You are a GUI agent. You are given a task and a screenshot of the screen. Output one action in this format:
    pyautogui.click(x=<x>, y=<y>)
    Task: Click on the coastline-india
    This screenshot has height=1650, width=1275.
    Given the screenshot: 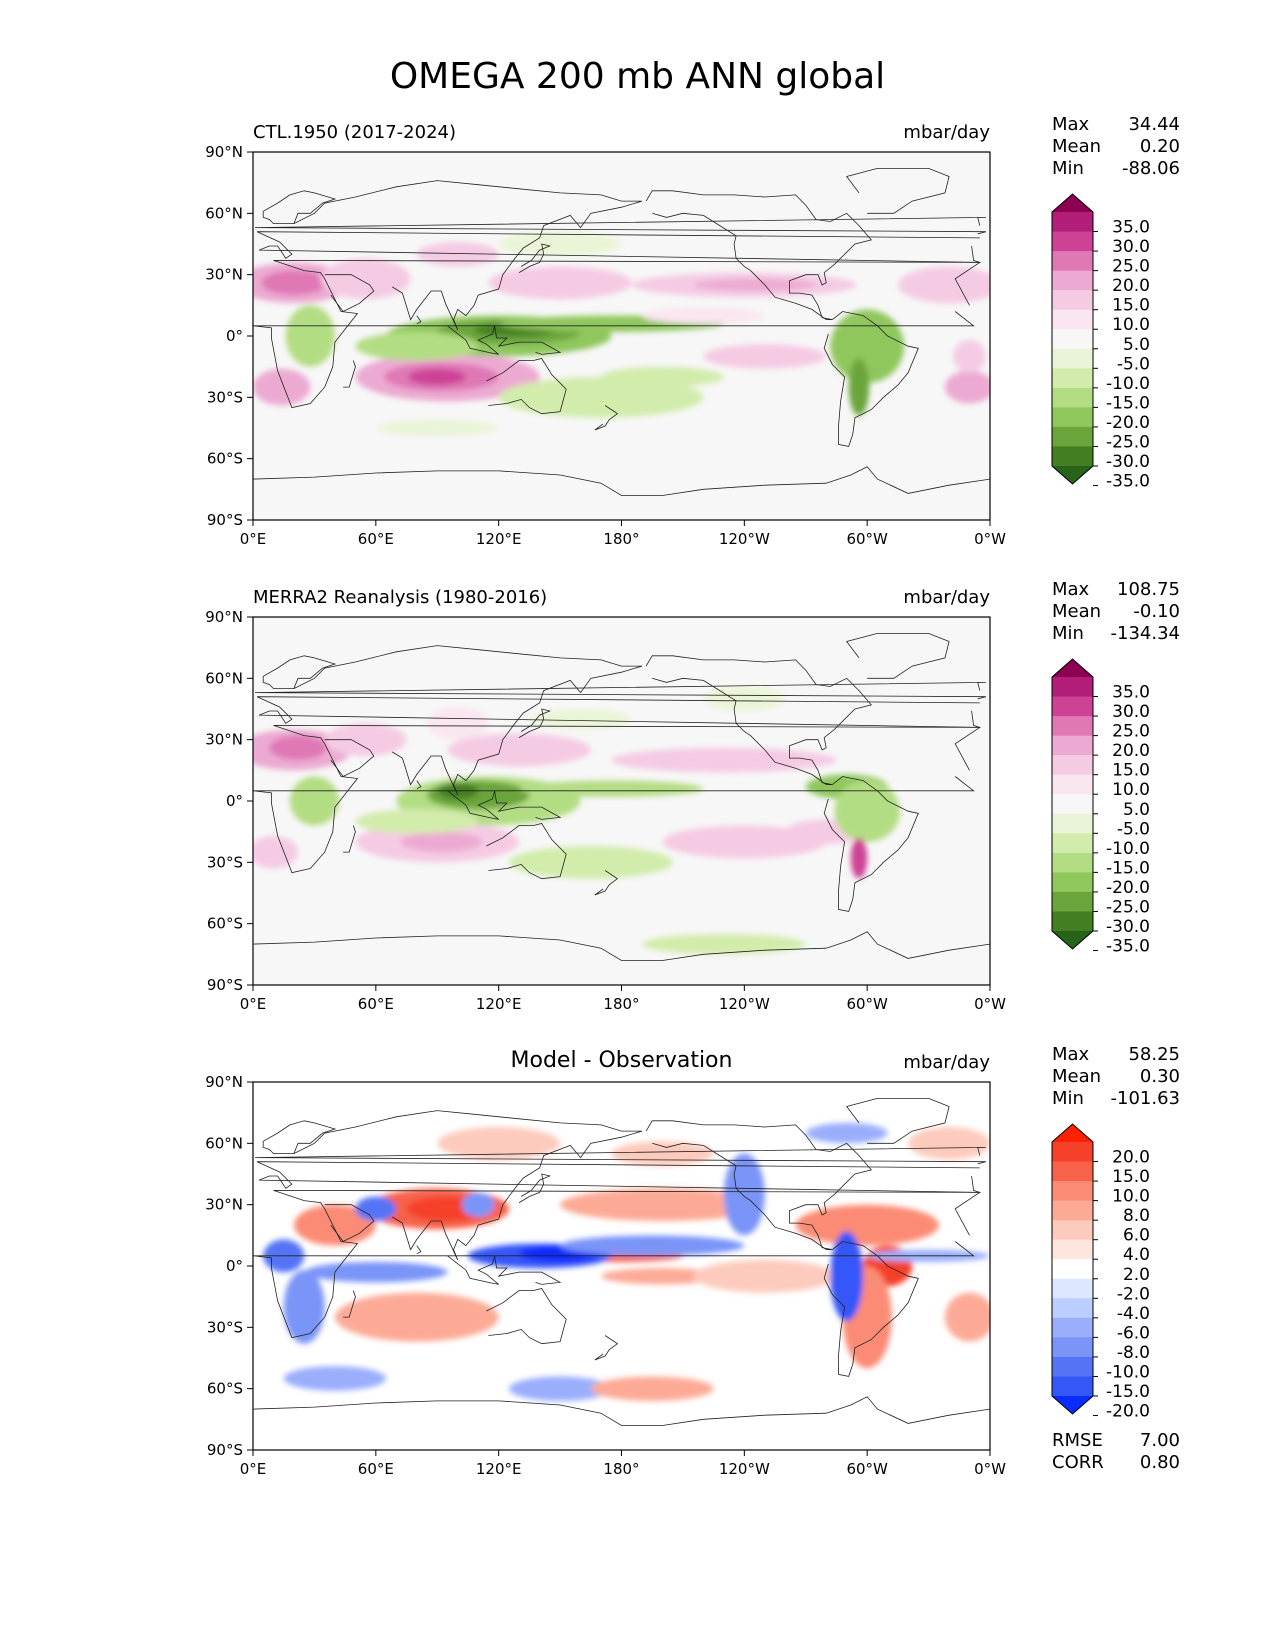 What is the action you would take?
    pyautogui.click(x=416, y=303)
    